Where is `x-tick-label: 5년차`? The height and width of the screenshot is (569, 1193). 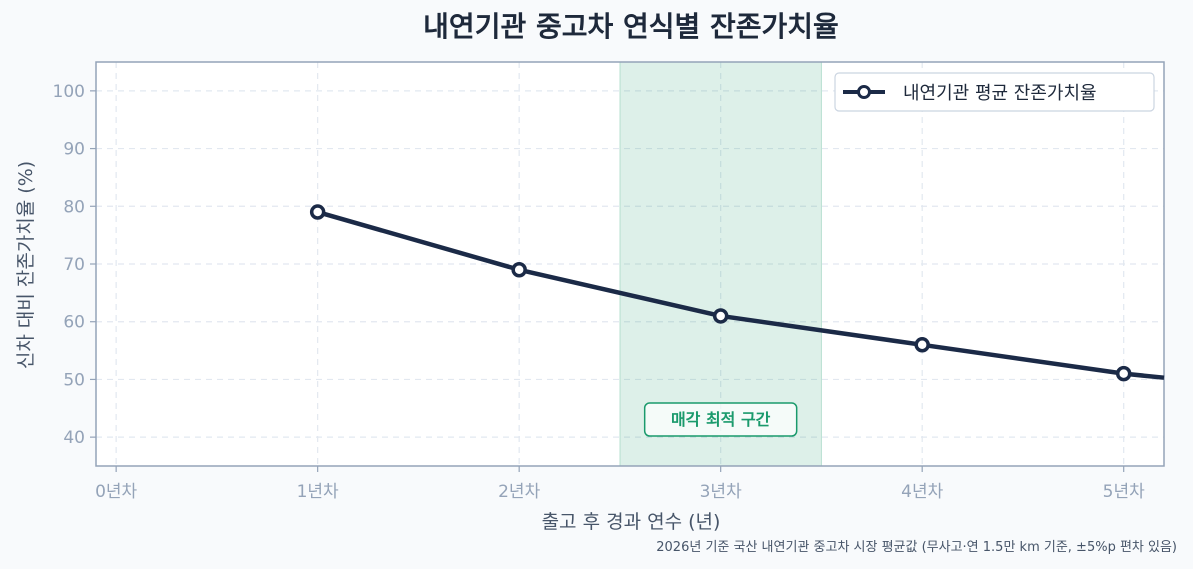
x-tick-label: 5년차 is located at coordinates (1124, 492).